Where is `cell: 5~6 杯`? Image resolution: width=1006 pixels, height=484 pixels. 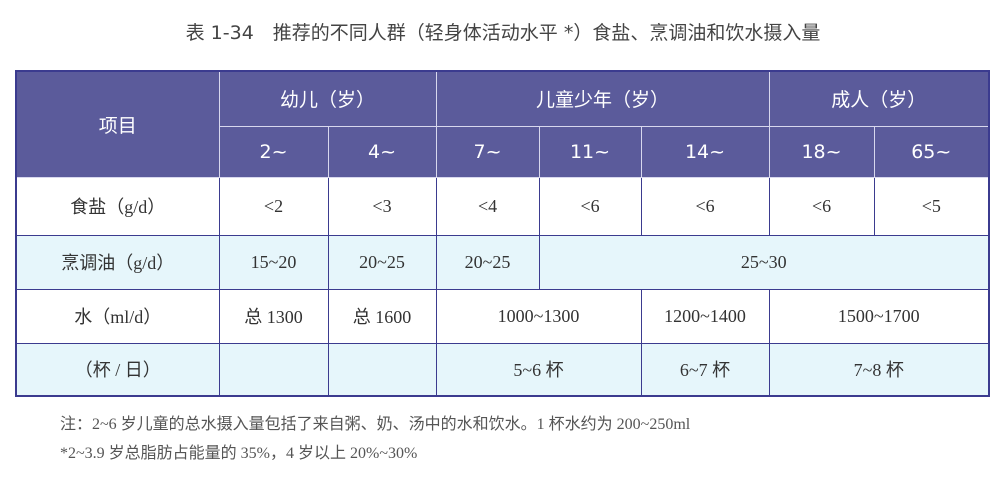
cell: 5~6 杯 is located at coordinates (538, 369).